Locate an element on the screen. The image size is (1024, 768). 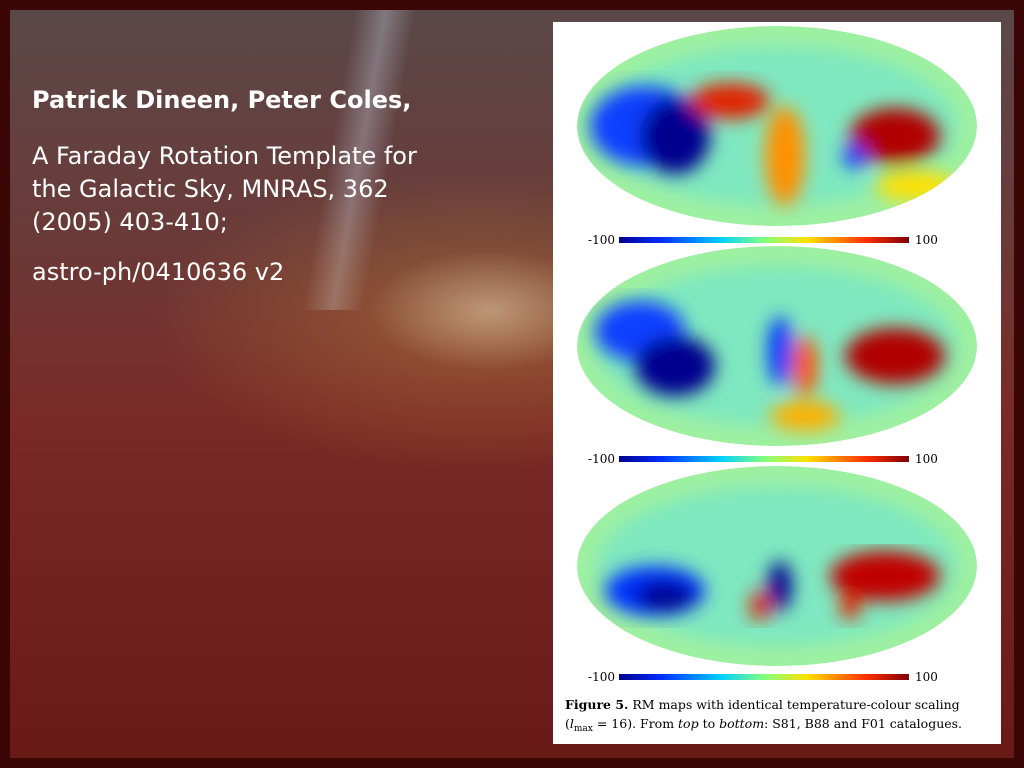
caption-text: = 16). From is located at coordinates (635, 723).